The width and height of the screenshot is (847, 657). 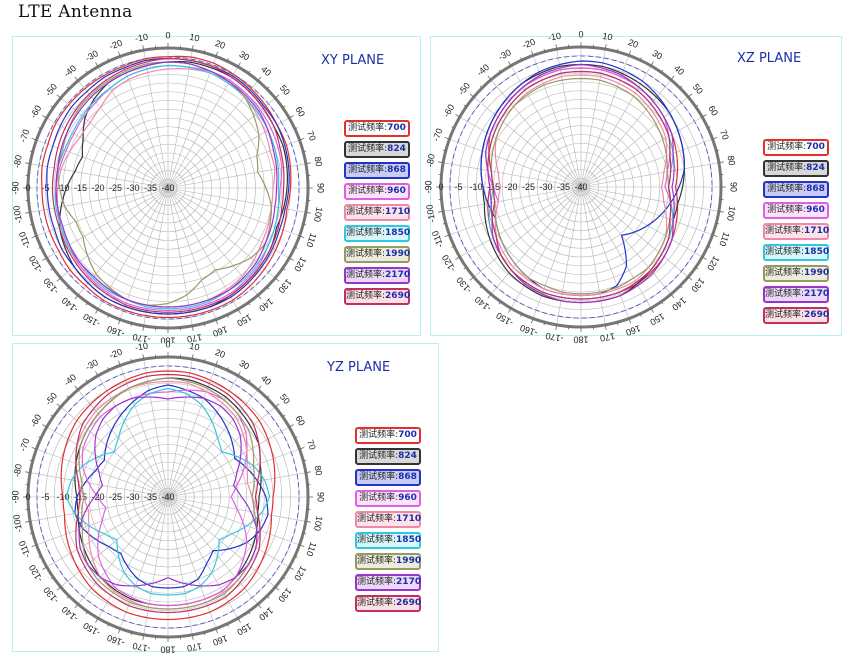 What do you see at coordinates (458, 187) in the screenshot?
I see `radial-tick-label: -5` at bounding box center [458, 187].